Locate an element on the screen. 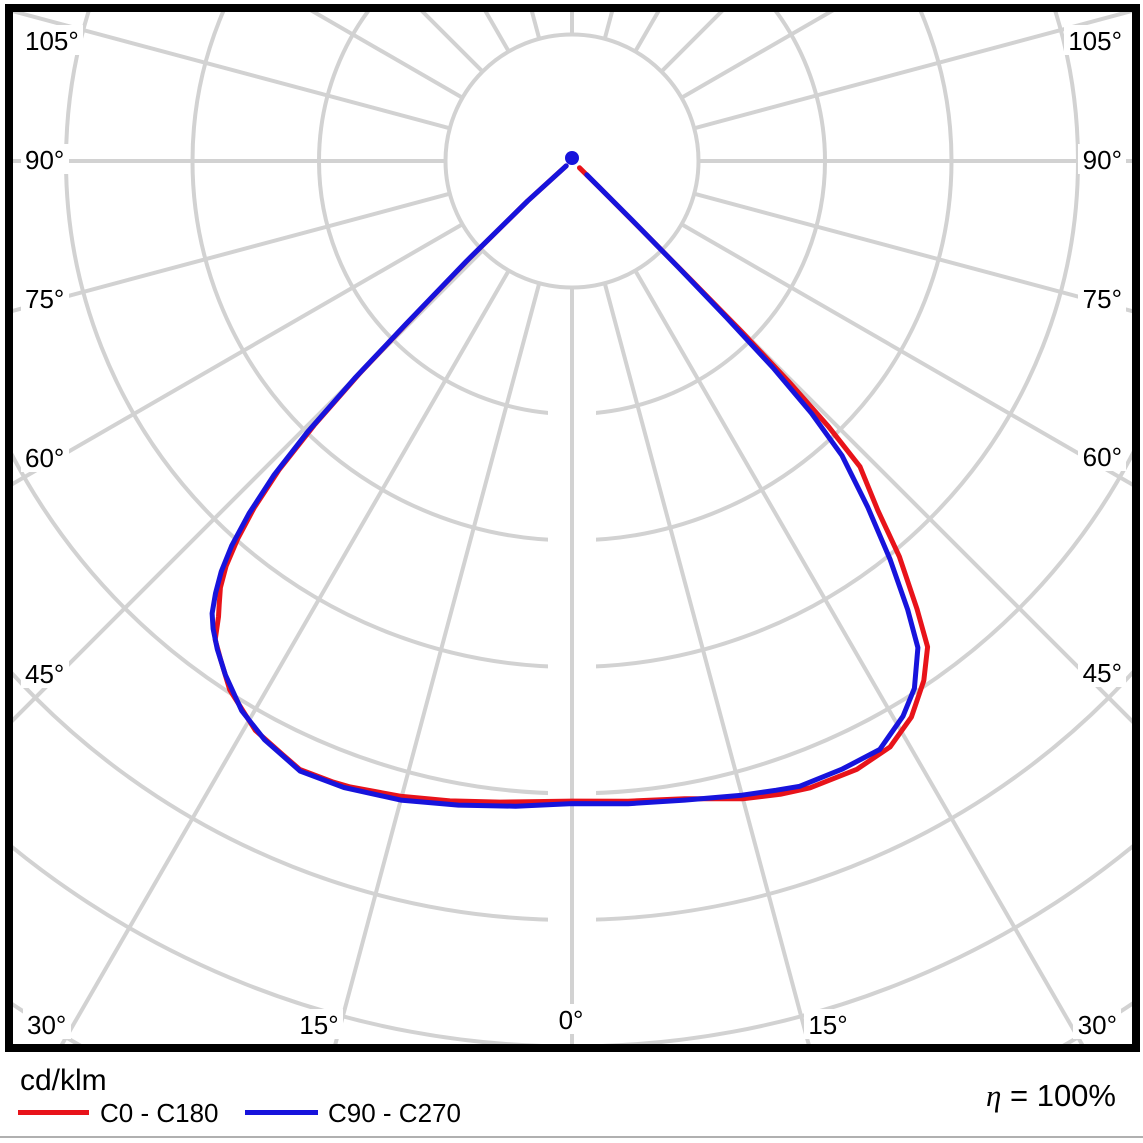 This screenshot has width=1143, height=1143. center-dot is located at coordinates (572, 158).